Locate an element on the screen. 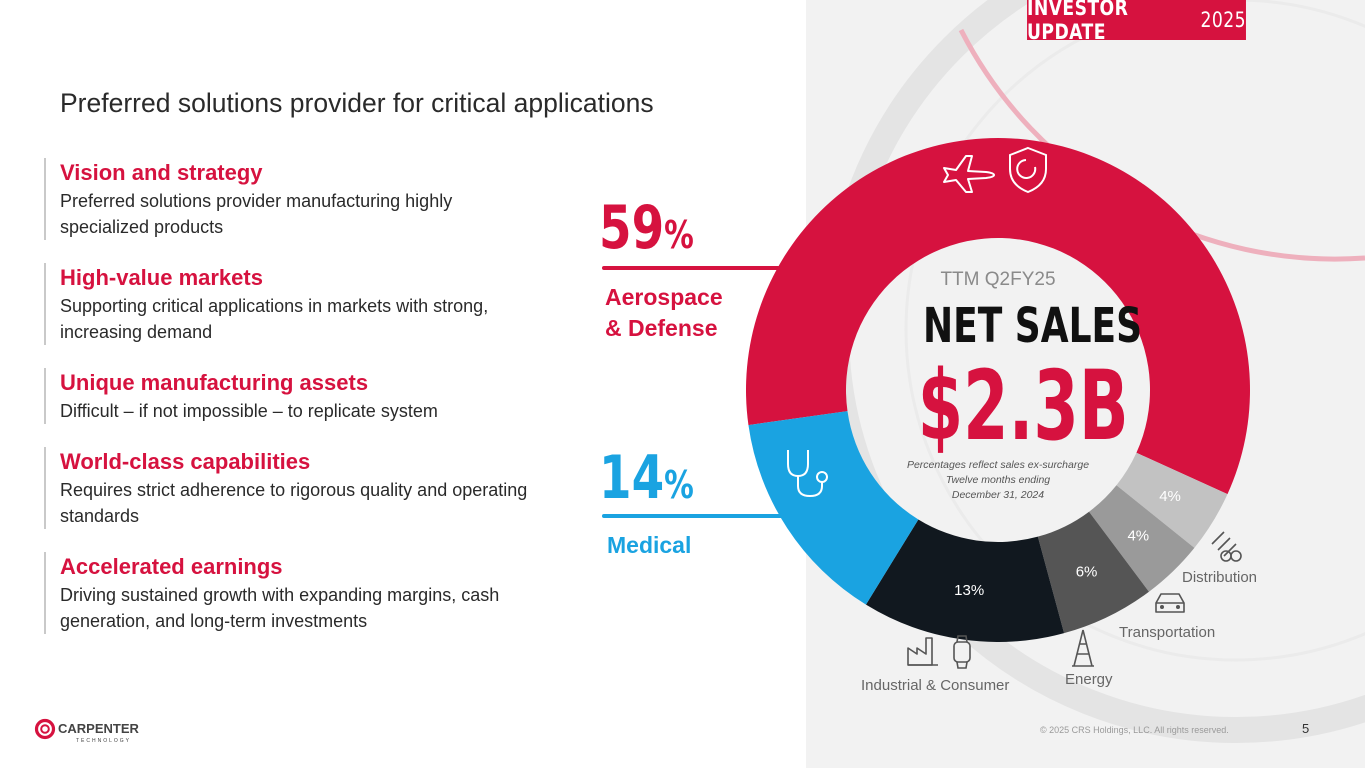 The height and width of the screenshot is (768, 1365). center-title: NET SALES is located at coordinates (1033, 326).